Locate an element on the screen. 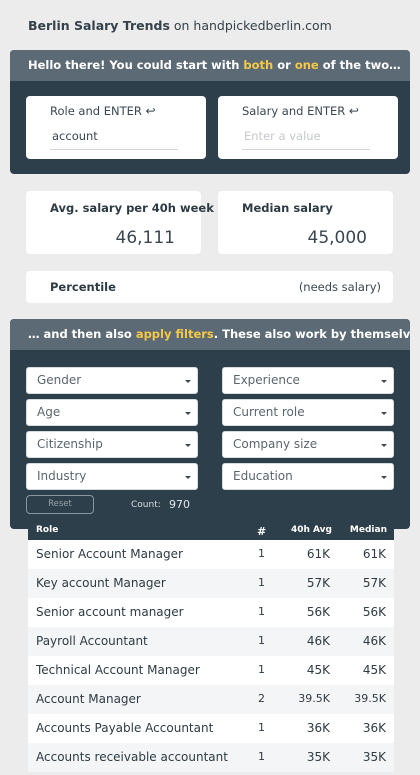 The height and width of the screenshot is (775, 420). filter-industry: Industry is located at coordinates (112, 476).